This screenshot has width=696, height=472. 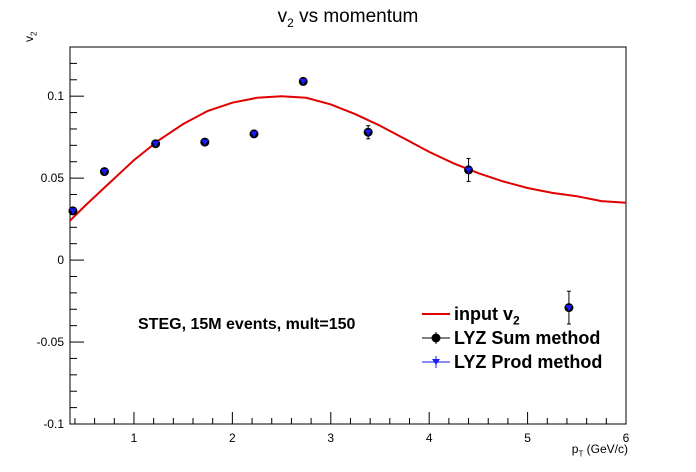 I want to click on y-tick-label: 0.1, so click(x=55, y=96).